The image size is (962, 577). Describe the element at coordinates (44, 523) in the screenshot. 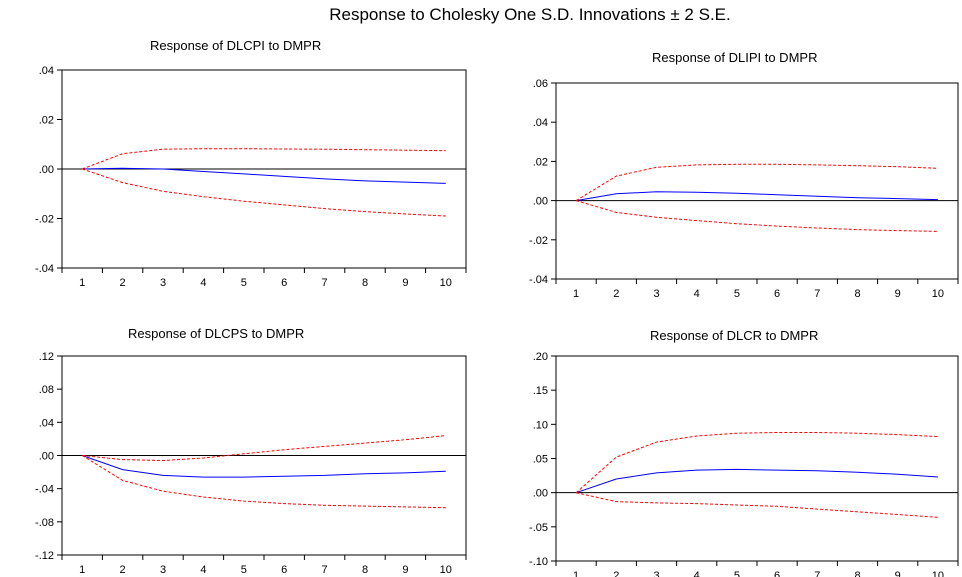

I see `y-tick-label: -.08` at that location.